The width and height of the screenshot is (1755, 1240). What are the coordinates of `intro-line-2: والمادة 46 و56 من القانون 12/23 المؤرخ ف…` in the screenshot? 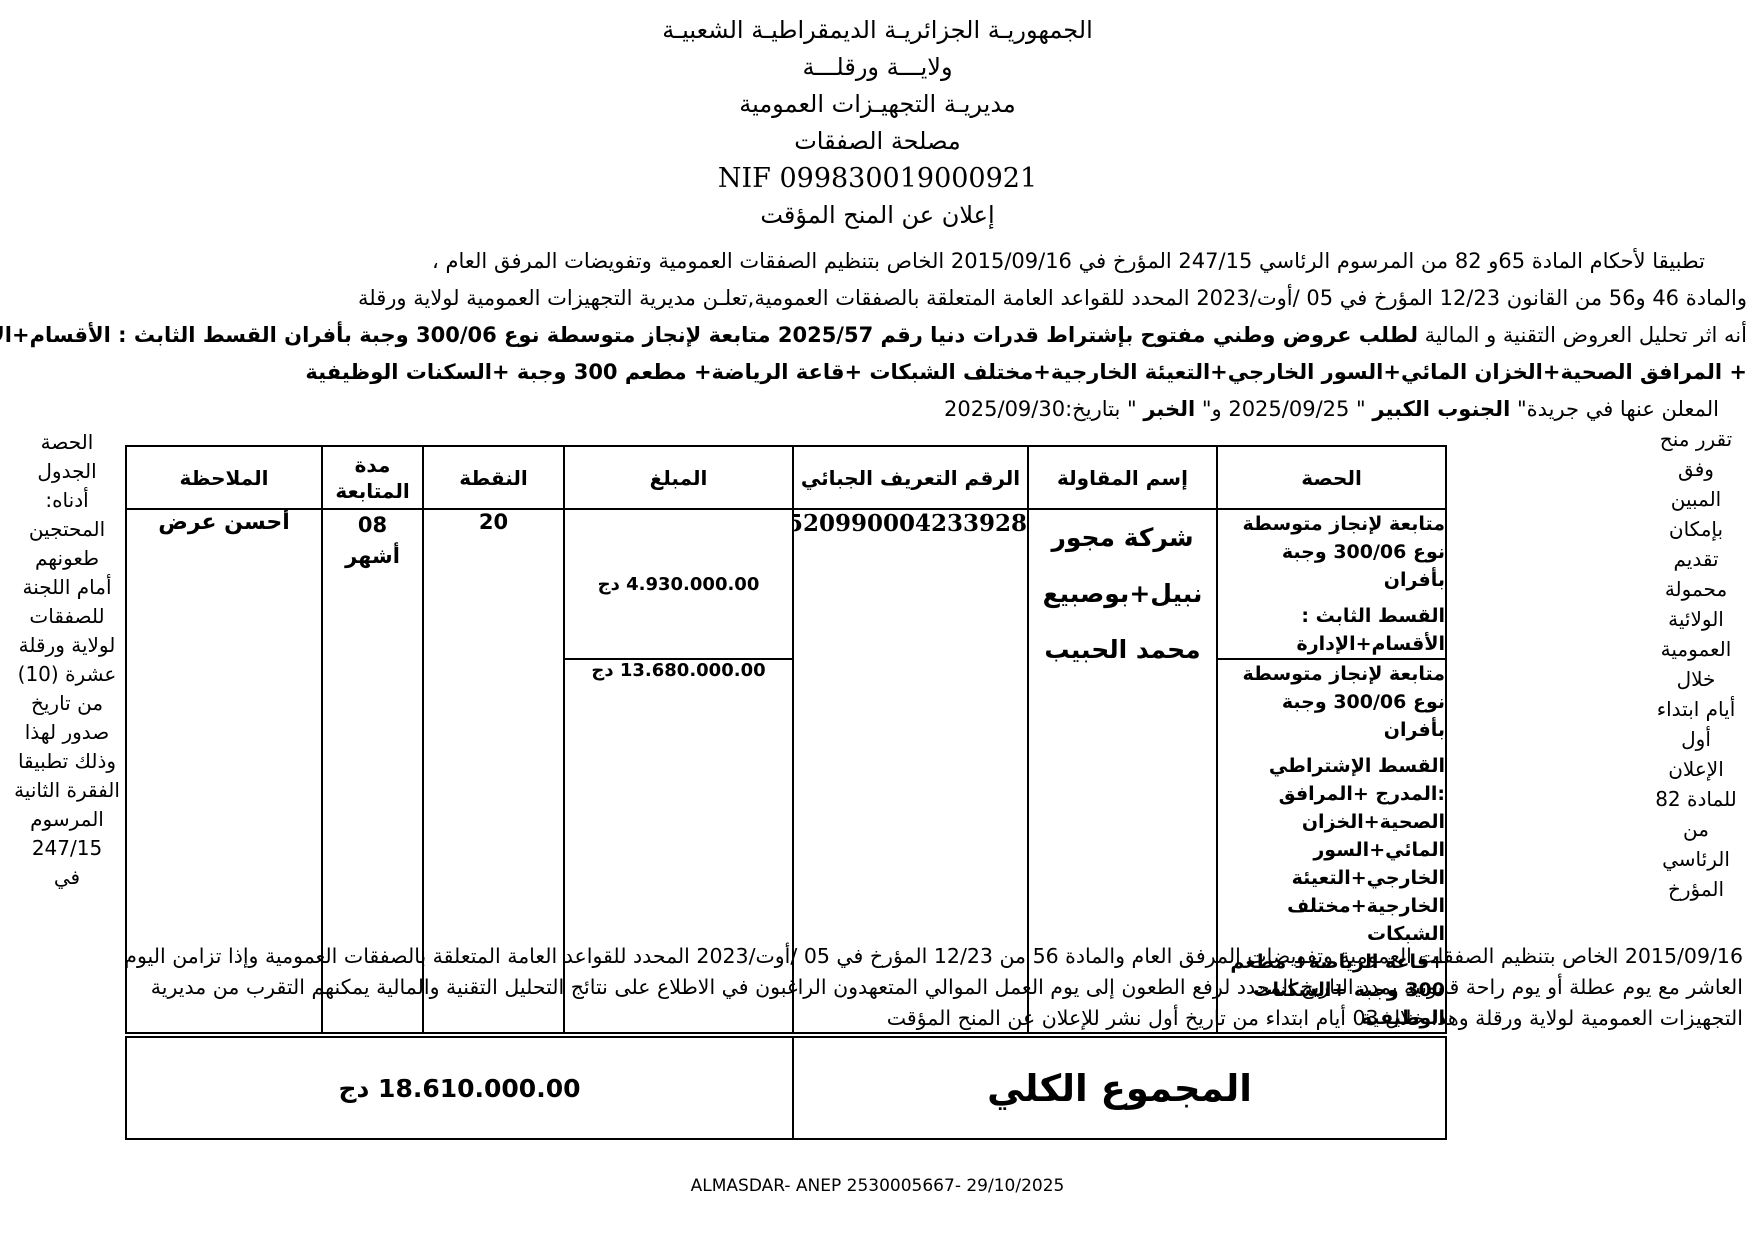 It's located at (1052, 298).